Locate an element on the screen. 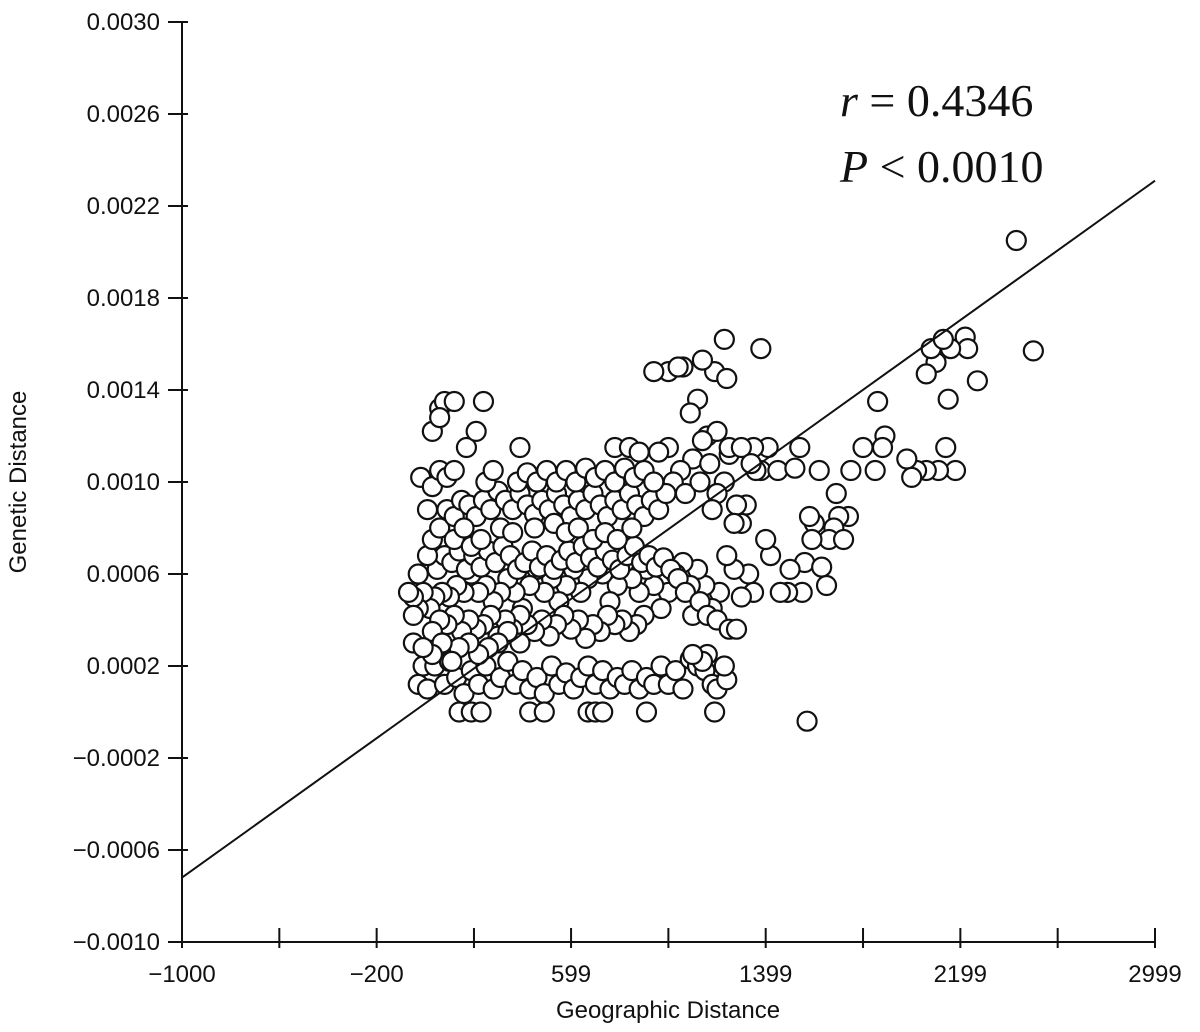 The height and width of the screenshot is (1032, 1200). x-tick-label: −1000 is located at coordinates (181, 974).